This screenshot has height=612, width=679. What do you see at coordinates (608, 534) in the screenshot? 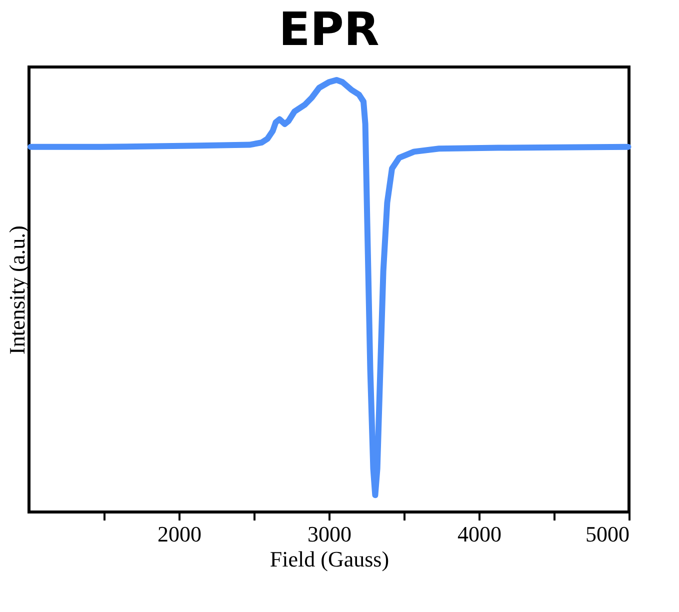
I see `x-tick-label: 5000` at bounding box center [608, 534].